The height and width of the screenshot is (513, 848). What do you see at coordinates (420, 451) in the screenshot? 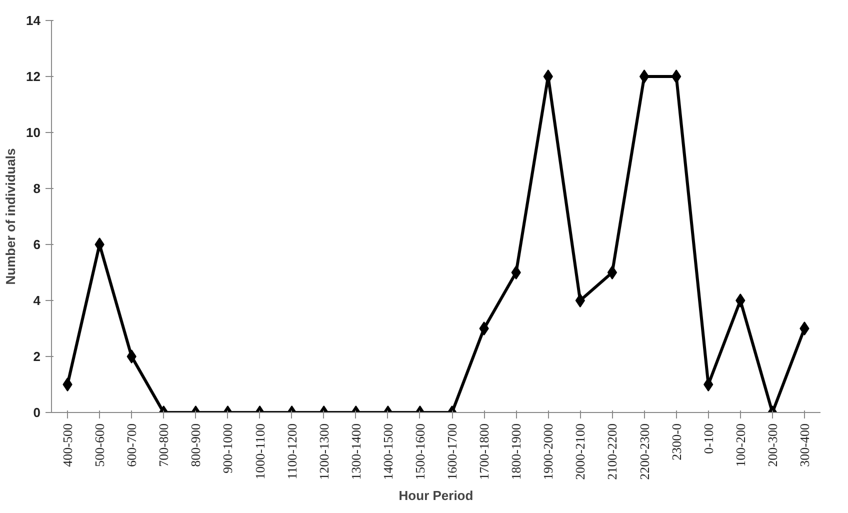
I see `x-tick-label: 1500-1600` at bounding box center [420, 451].